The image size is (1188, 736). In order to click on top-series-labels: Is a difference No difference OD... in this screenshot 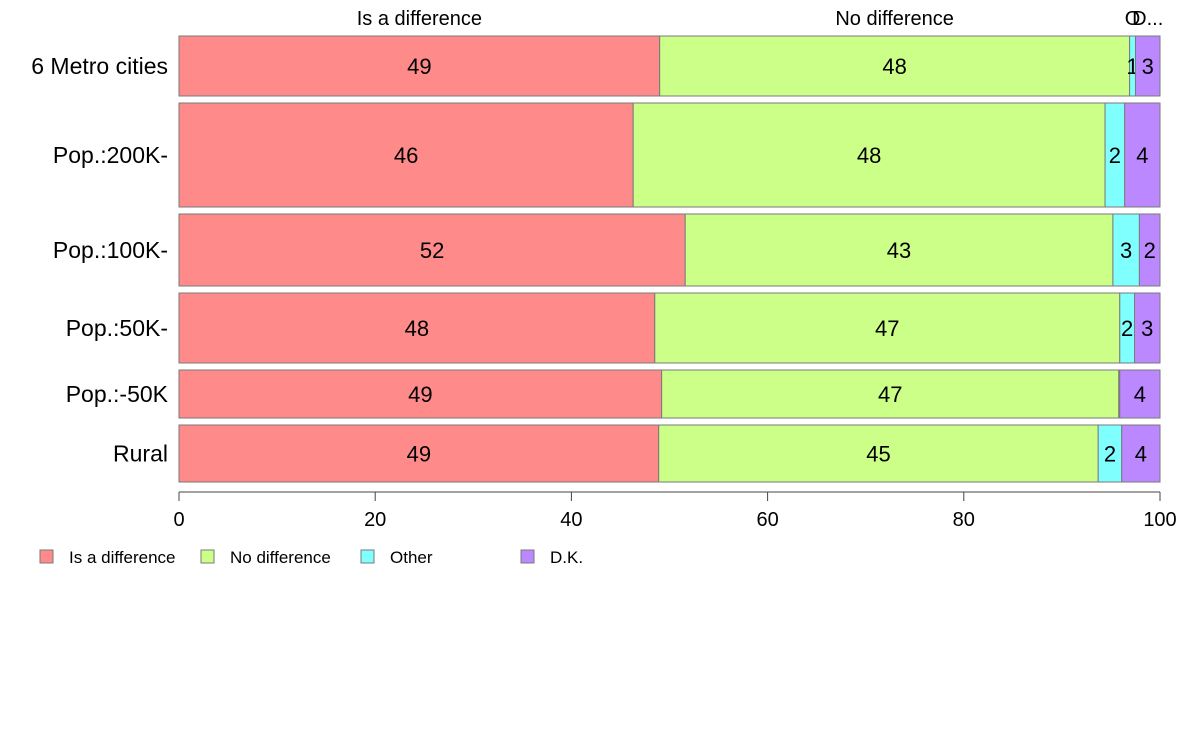, I will do `click(760, 19)`.